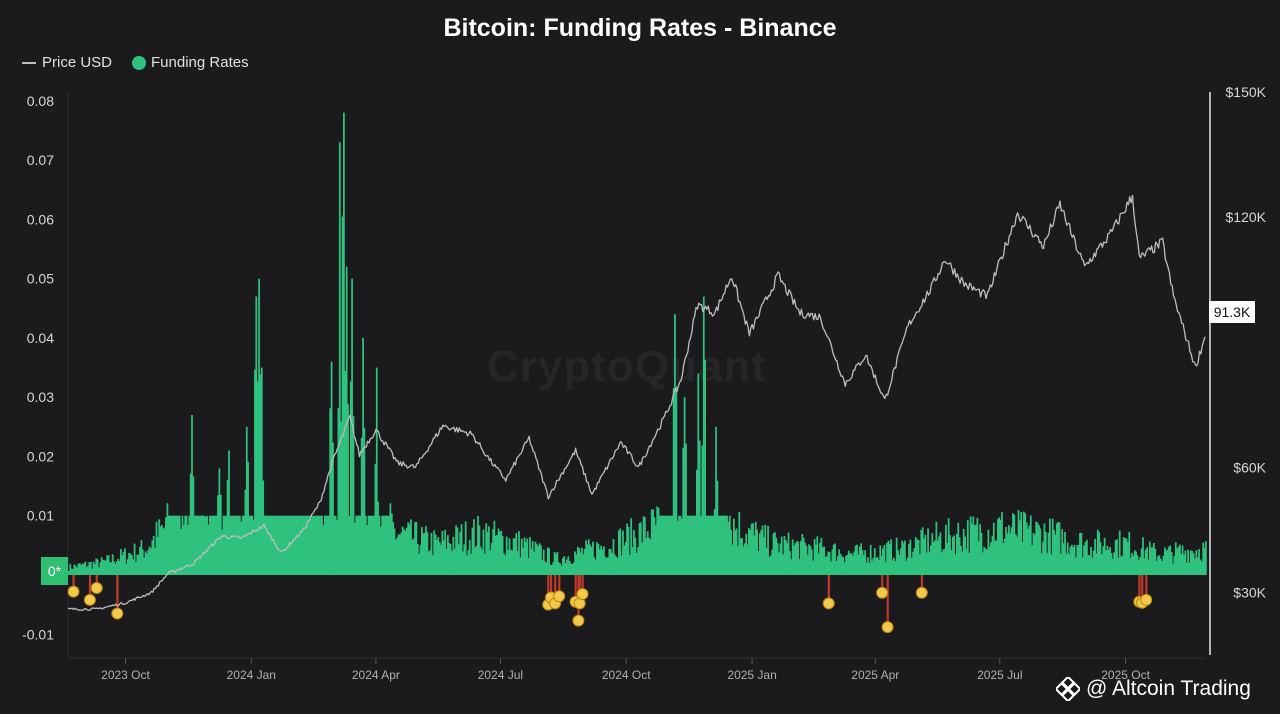 This screenshot has width=1280, height=714. What do you see at coordinates (1246, 217) in the screenshot?
I see `right-axis-tick-label: $120K` at bounding box center [1246, 217].